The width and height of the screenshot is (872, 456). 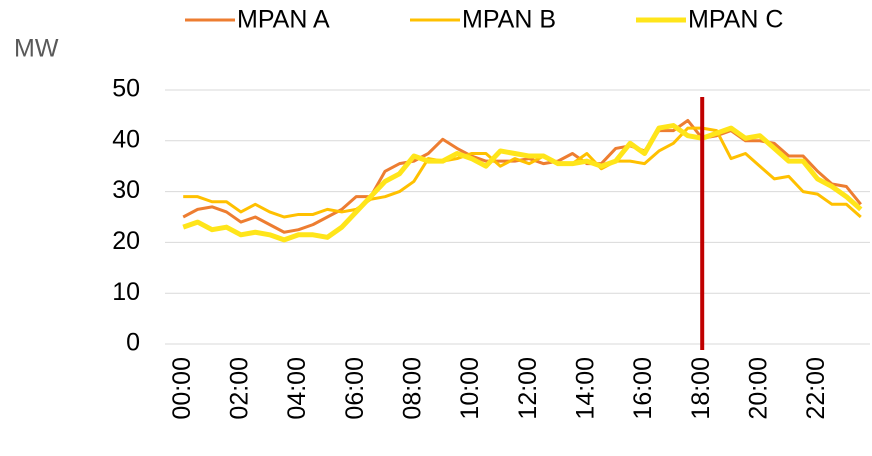 What do you see at coordinates (735, 20) in the screenshot?
I see `legend-label: MPAN C` at bounding box center [735, 20].